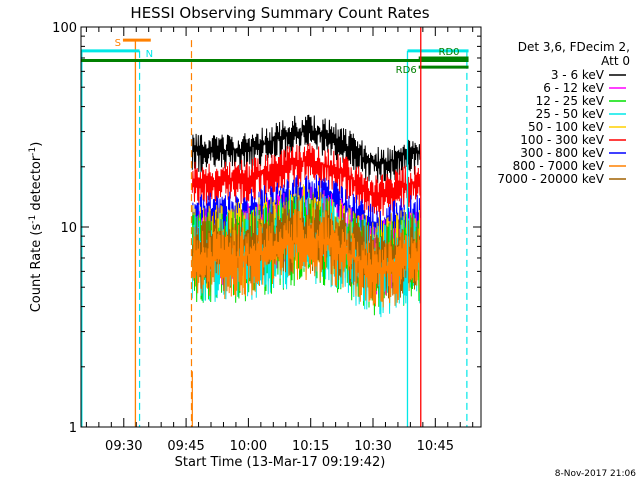  What do you see at coordinates (570, 114) in the screenshot?
I see `legend-label: 25 - 50 keV` at bounding box center [570, 114].